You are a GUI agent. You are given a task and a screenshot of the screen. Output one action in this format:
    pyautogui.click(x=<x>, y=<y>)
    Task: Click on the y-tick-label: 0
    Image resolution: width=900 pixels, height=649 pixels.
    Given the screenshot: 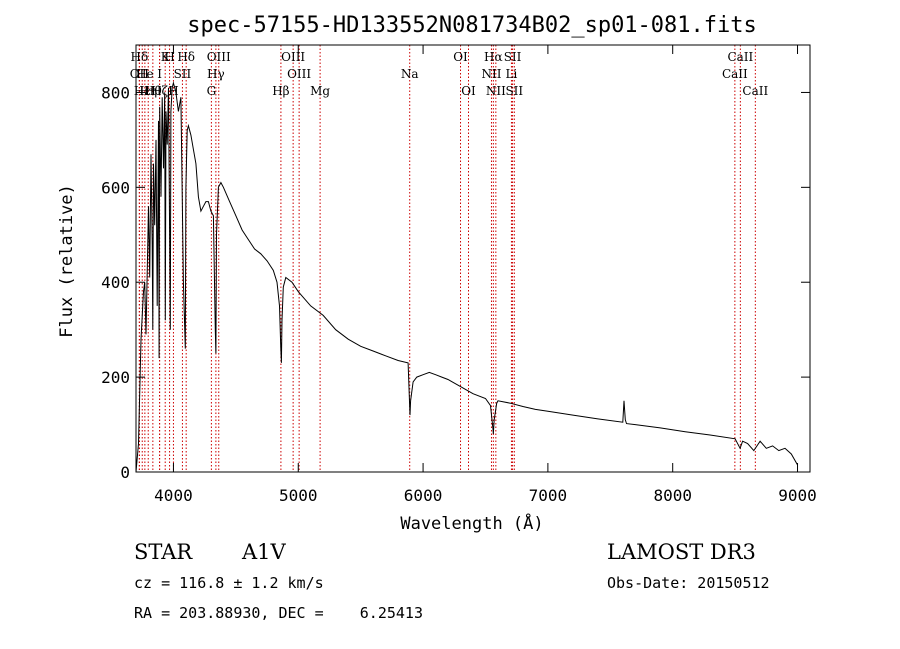 What is the action you would take?
    pyautogui.click(x=125, y=472)
    